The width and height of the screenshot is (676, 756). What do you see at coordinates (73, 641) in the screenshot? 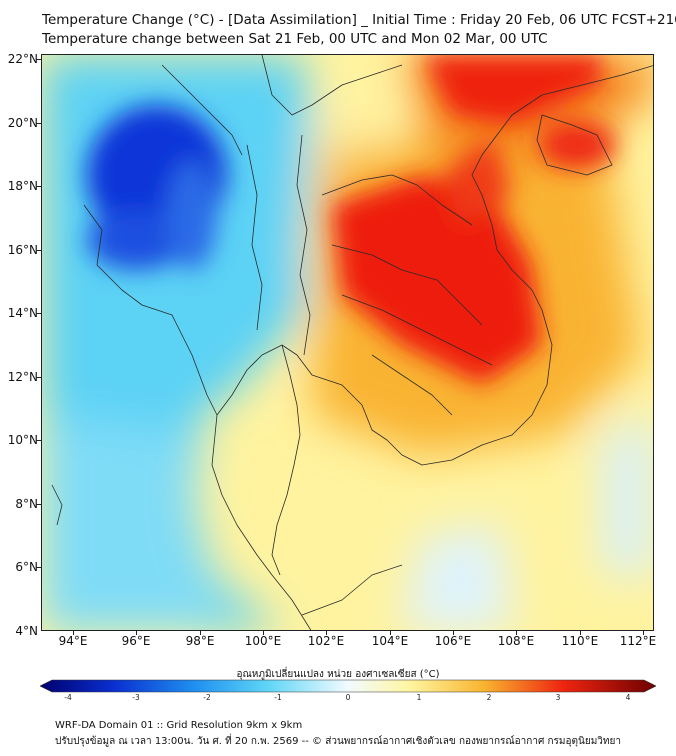
I see `lon-label-94E: 94°E` at bounding box center [73, 641].